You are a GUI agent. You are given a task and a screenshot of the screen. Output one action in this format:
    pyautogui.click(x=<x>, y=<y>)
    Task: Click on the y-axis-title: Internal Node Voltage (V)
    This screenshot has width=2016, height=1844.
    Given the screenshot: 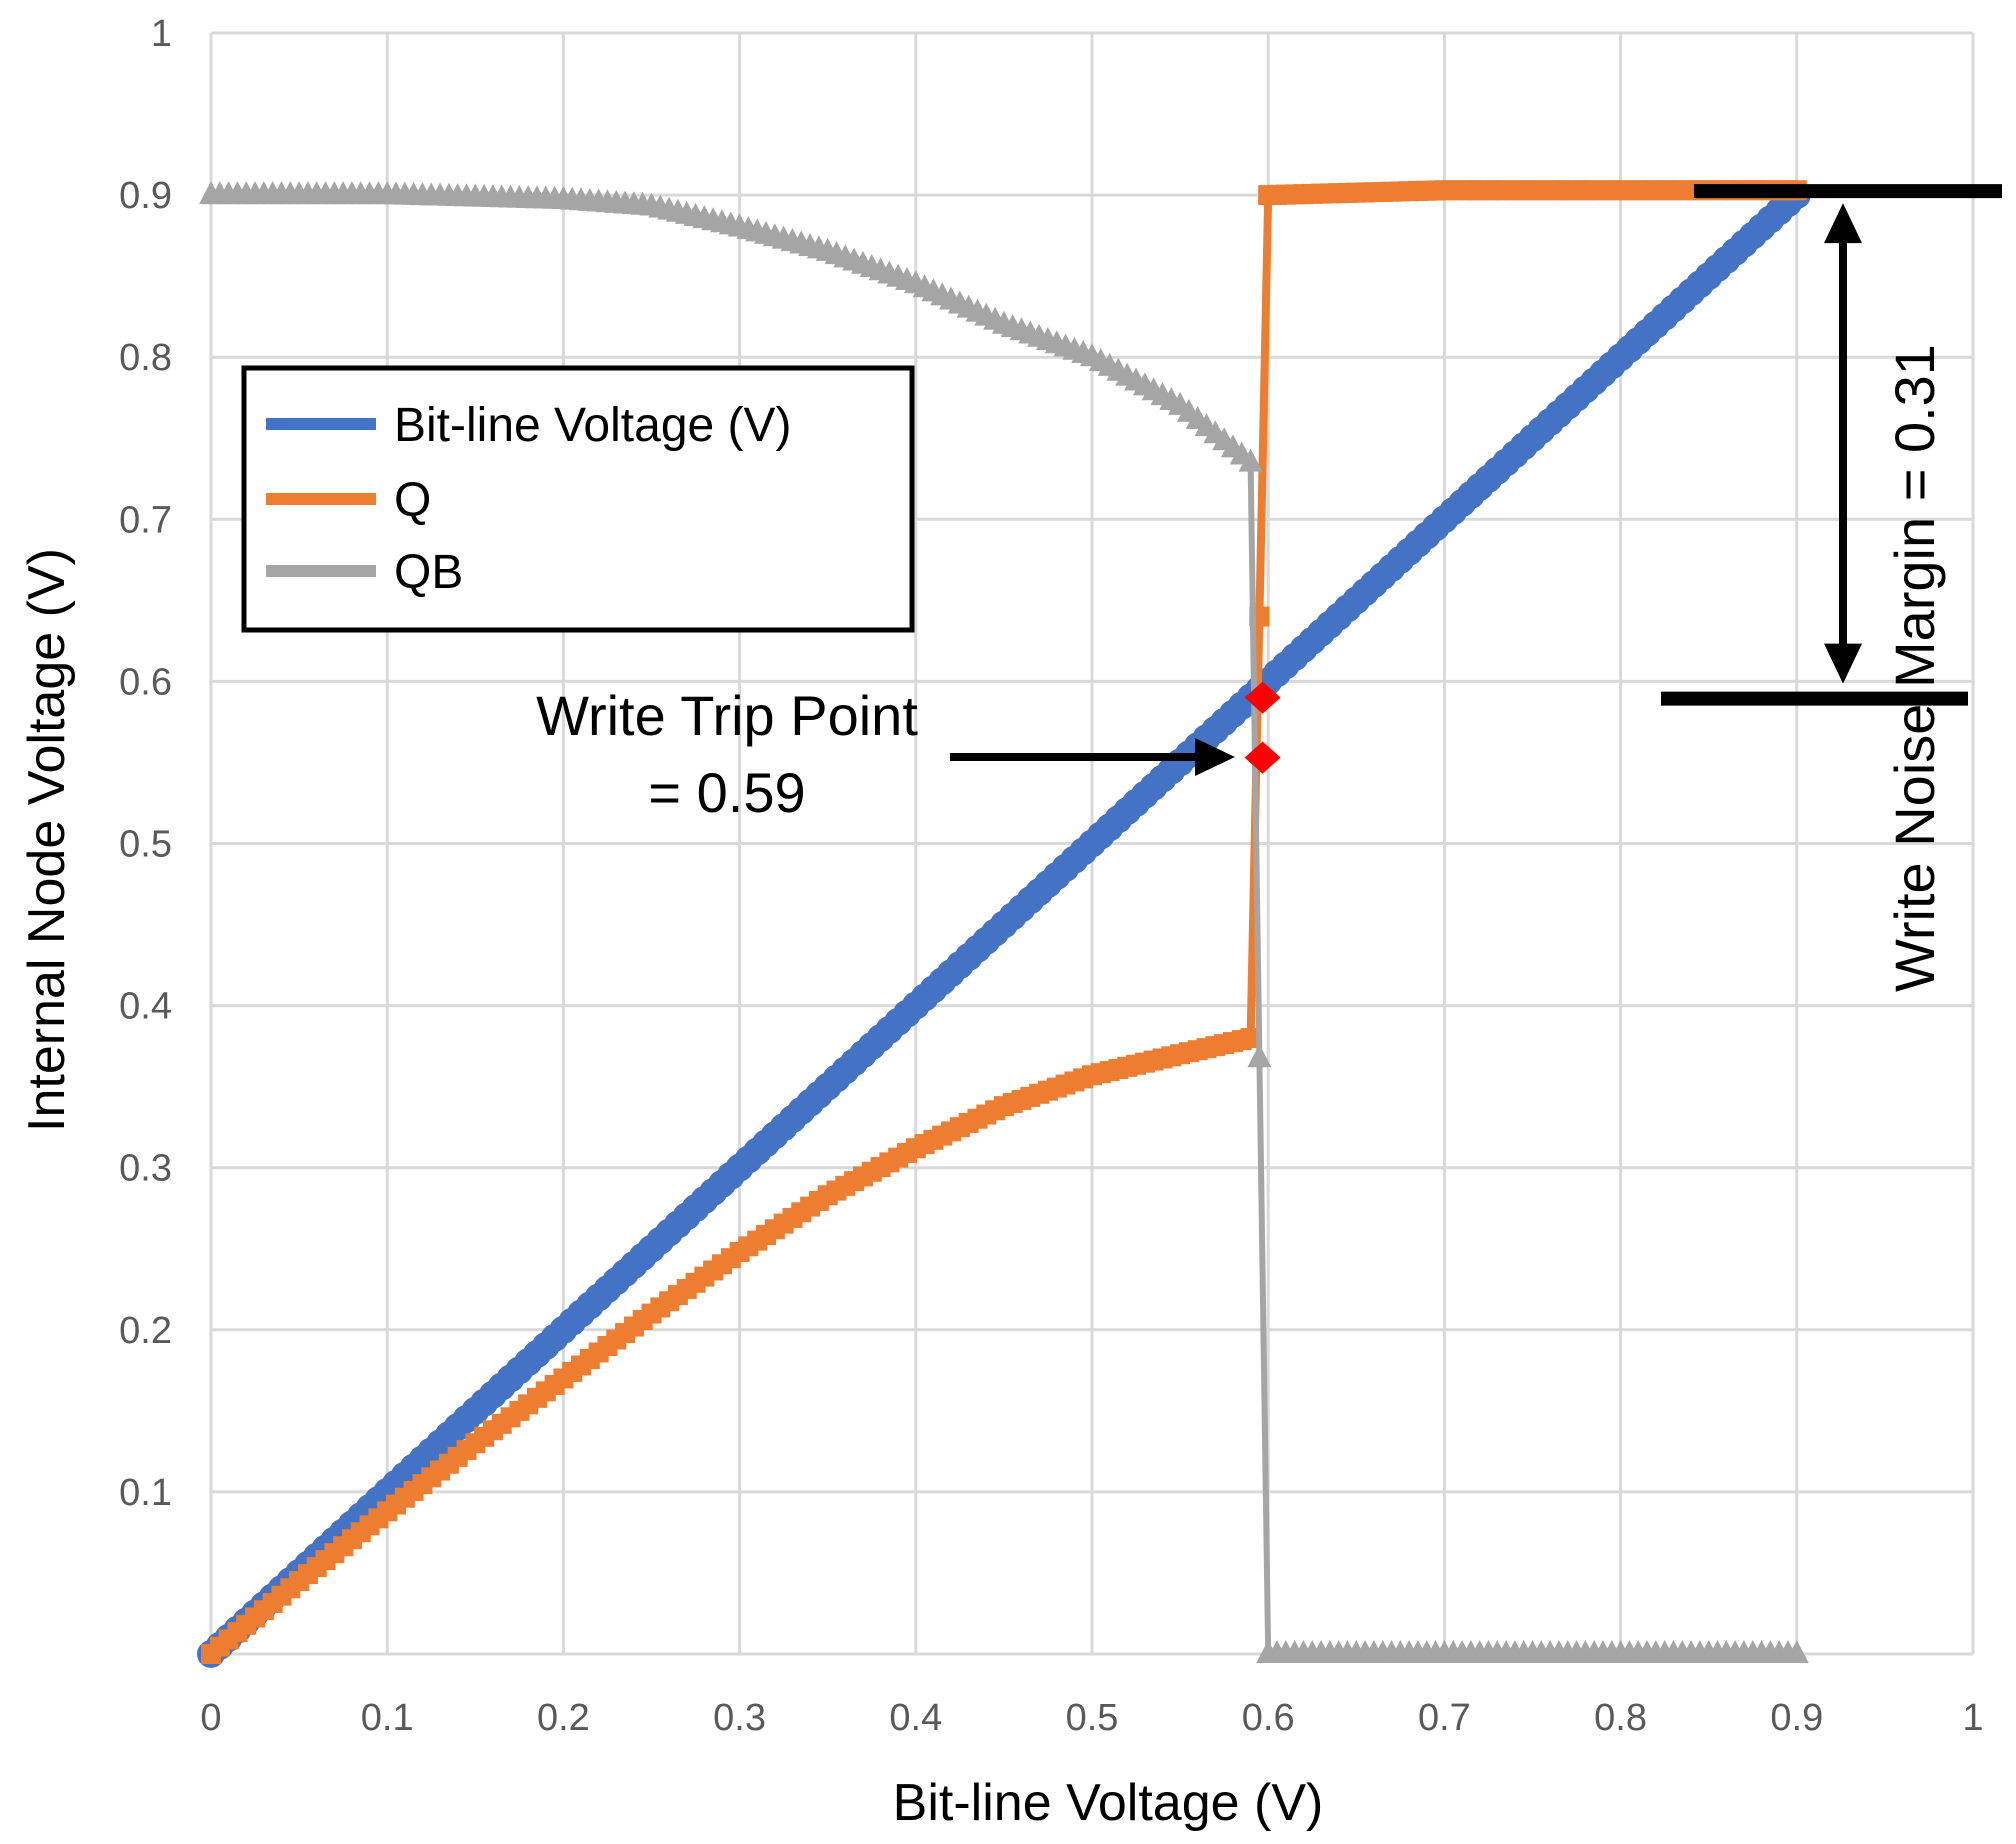 What is the action you would take?
    pyautogui.click(x=47, y=840)
    